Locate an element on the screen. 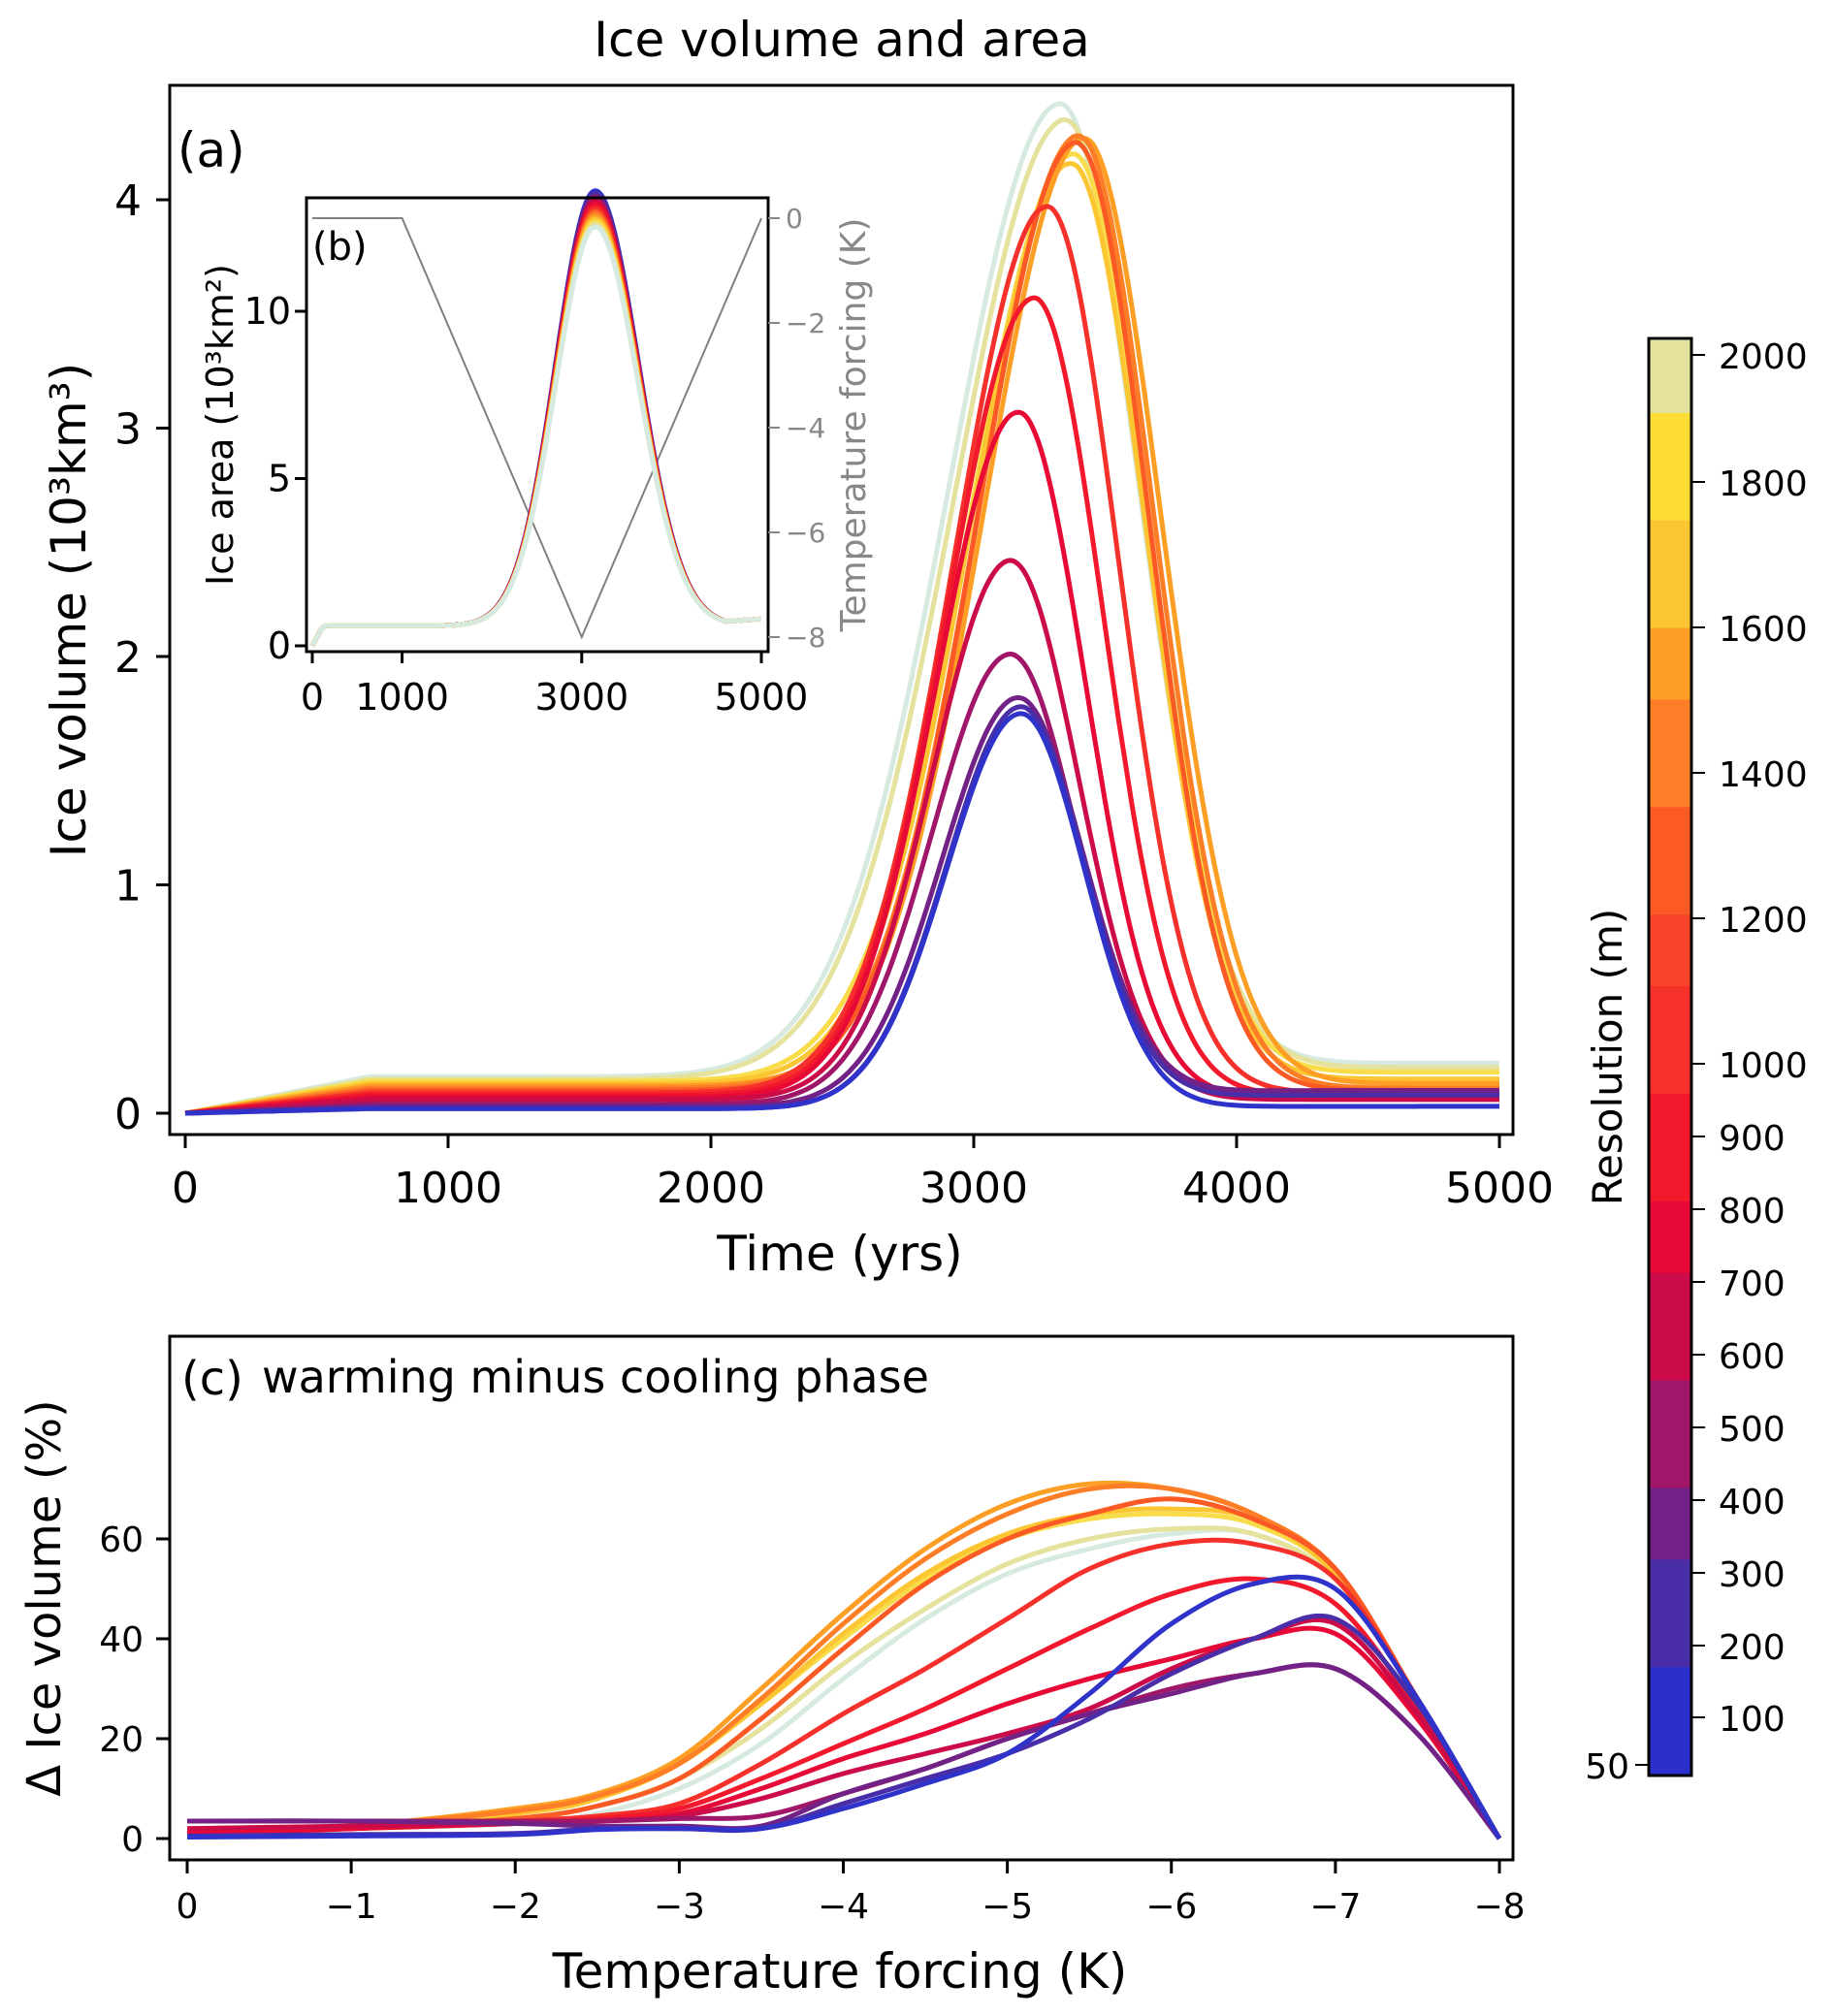  panel-a-ylabel: Ice volume (10³km³) is located at coordinates (69, 610).